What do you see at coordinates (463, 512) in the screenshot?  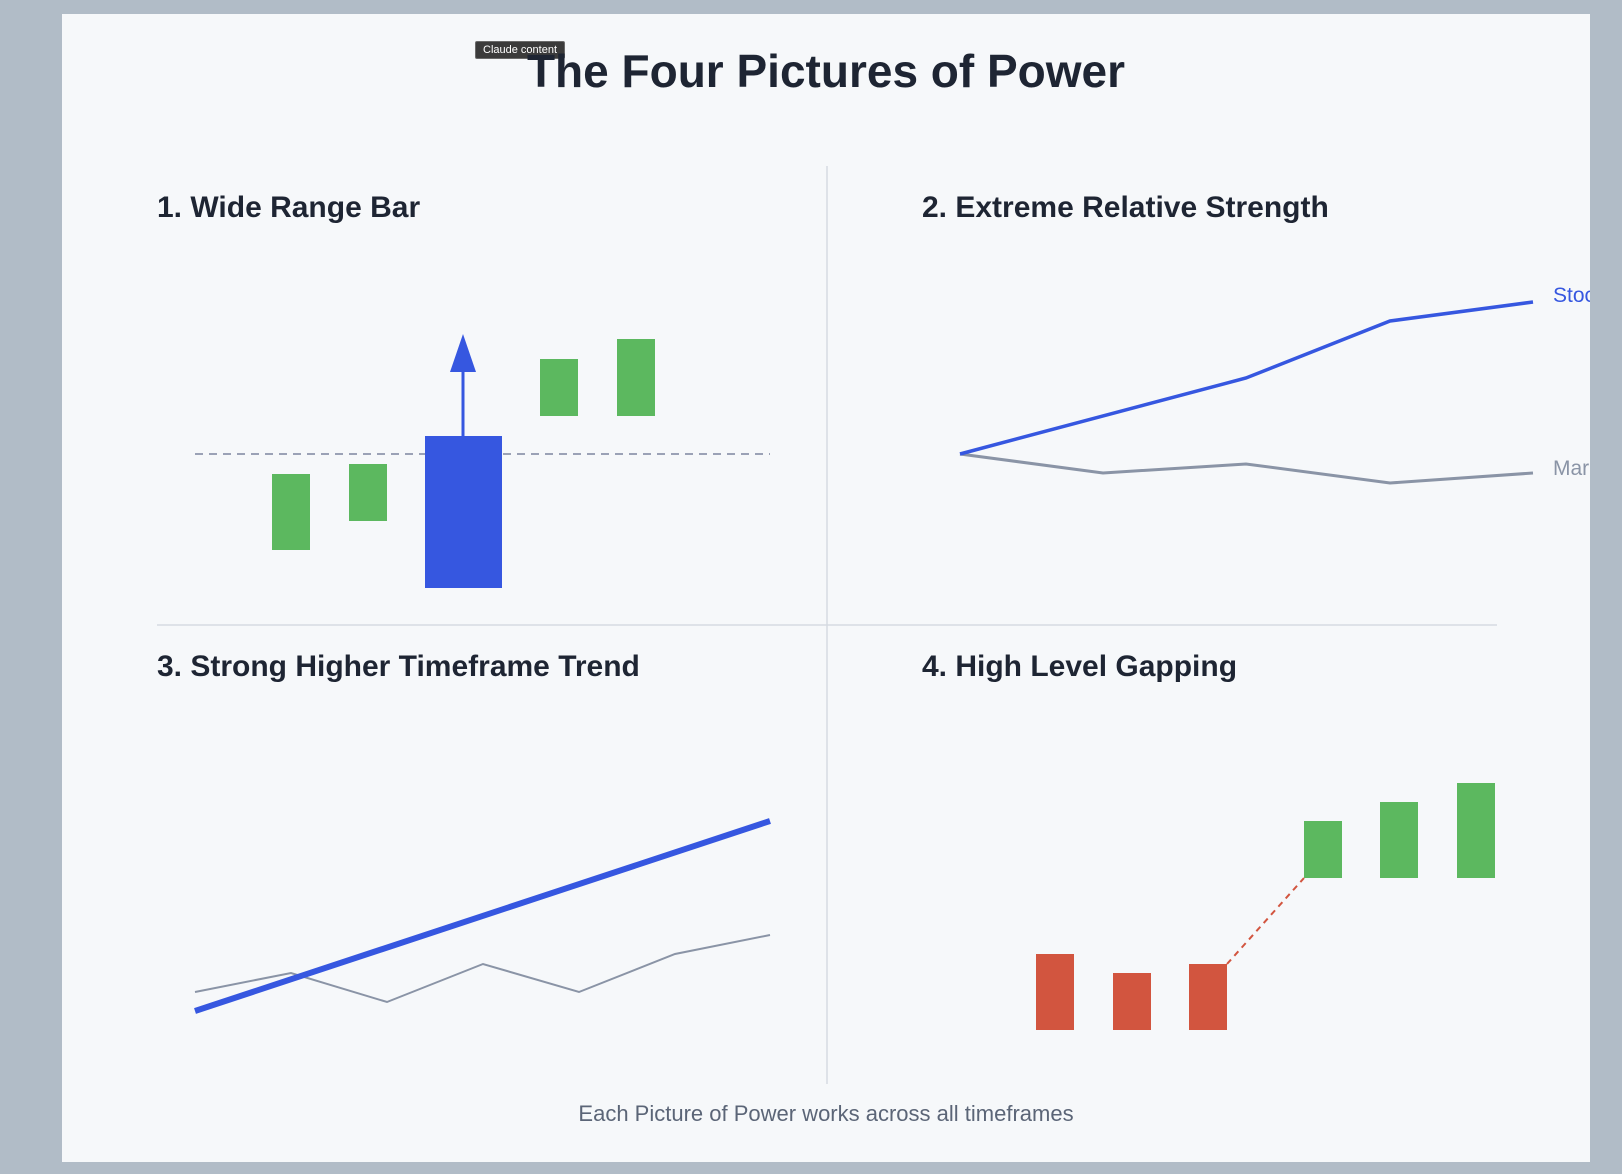 I see `wide-range-candle` at bounding box center [463, 512].